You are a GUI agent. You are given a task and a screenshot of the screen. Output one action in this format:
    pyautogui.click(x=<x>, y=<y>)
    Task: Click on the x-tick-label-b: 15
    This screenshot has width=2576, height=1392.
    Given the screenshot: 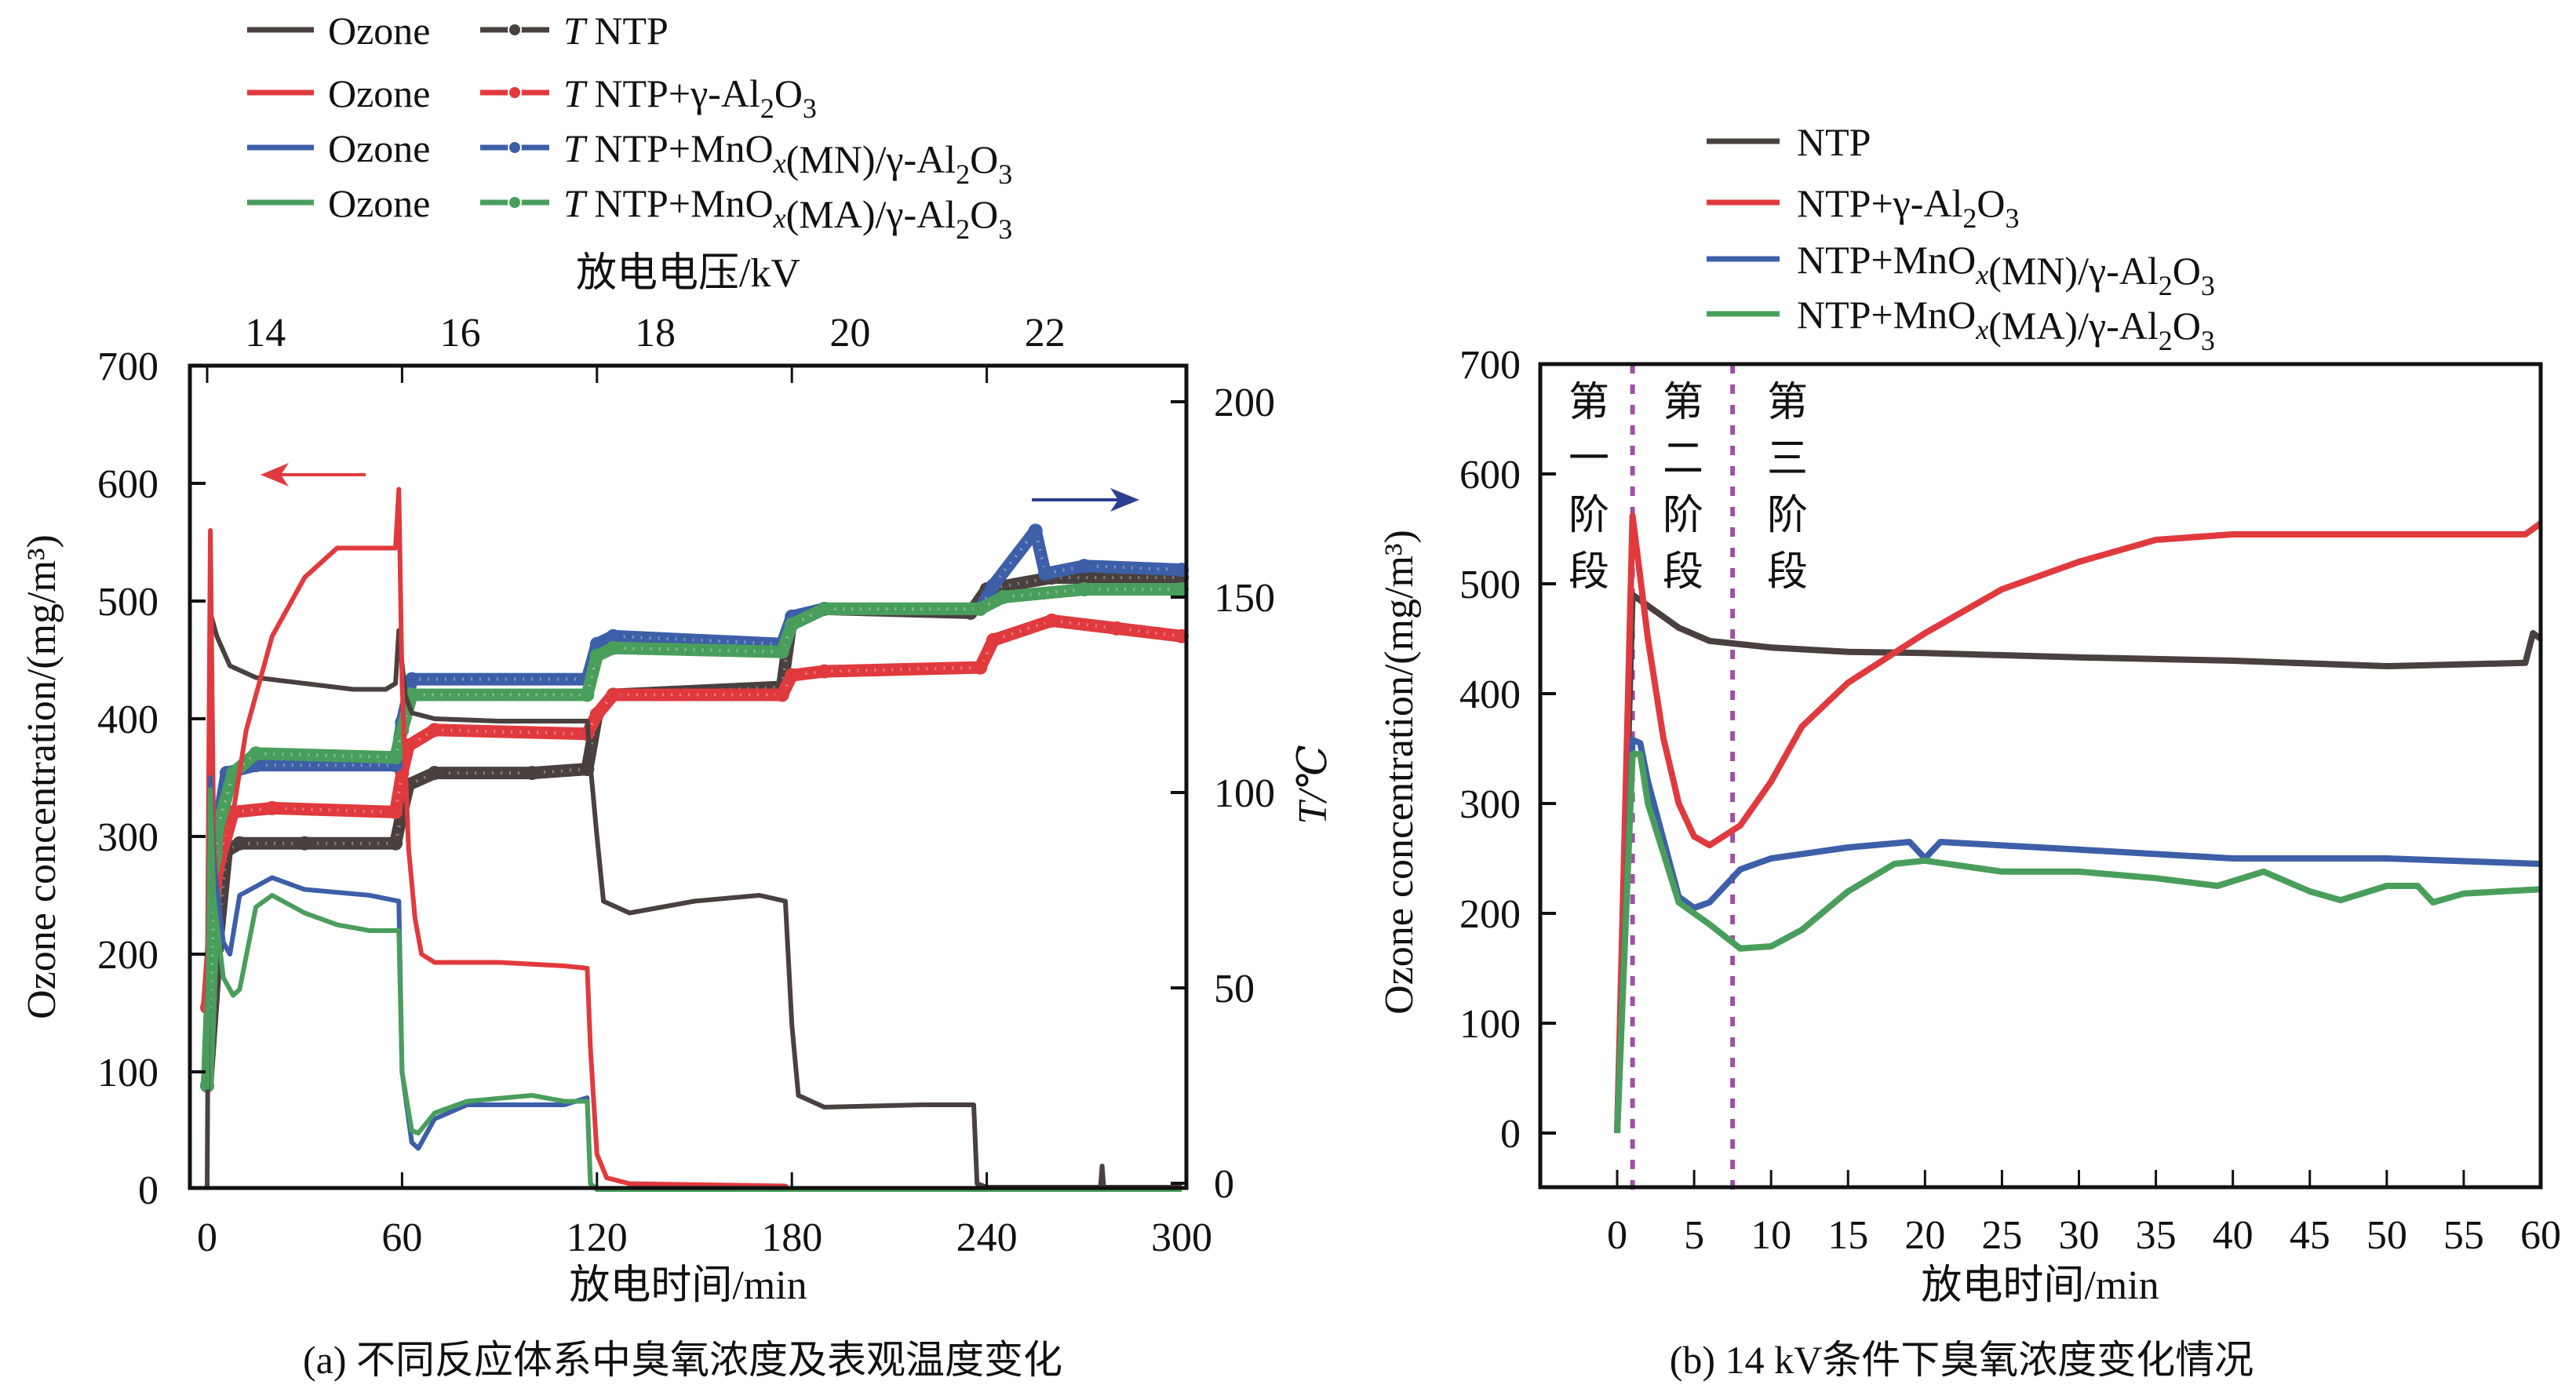 What is the action you would take?
    pyautogui.click(x=1847, y=1235)
    